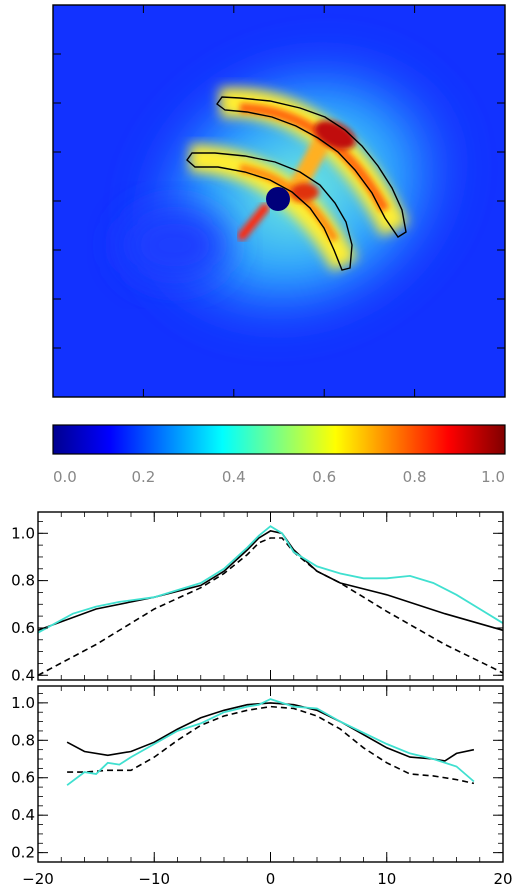  I want to click on x-tick-label: −10, so click(154, 877).